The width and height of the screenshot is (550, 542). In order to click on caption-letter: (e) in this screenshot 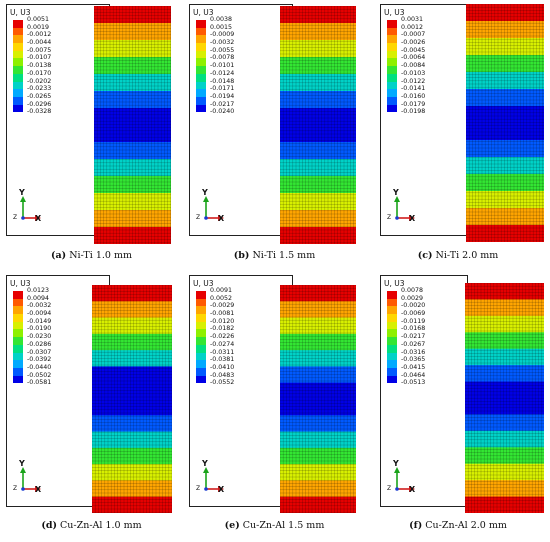, I will do `click(232, 525)`.